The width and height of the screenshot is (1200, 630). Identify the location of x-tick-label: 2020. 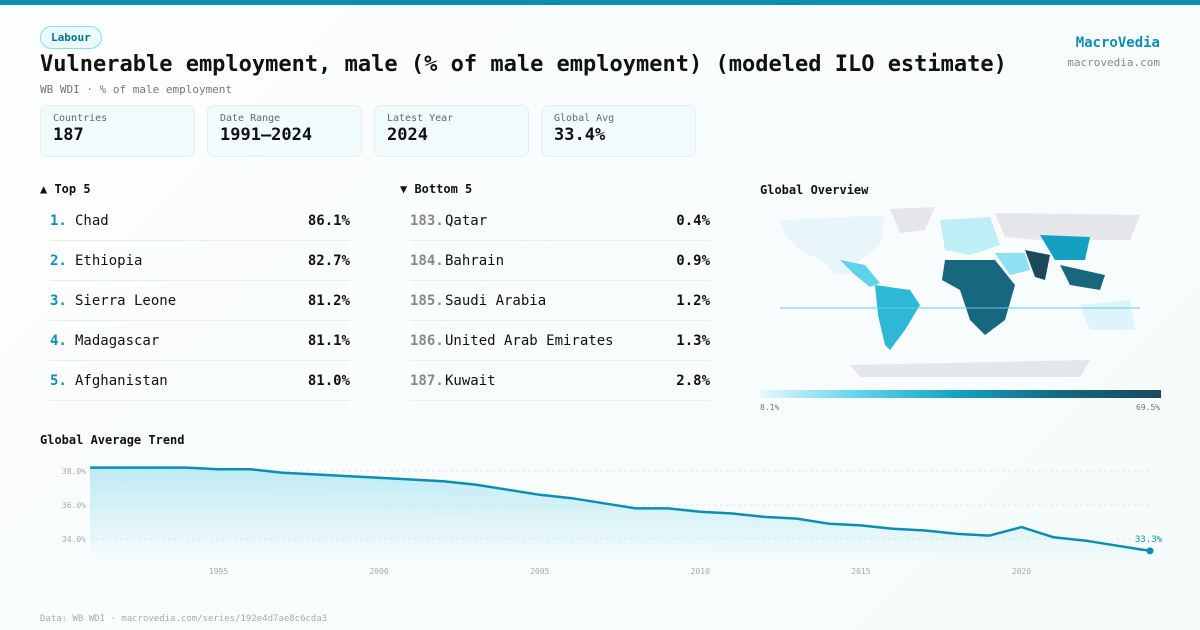
(1021, 571).